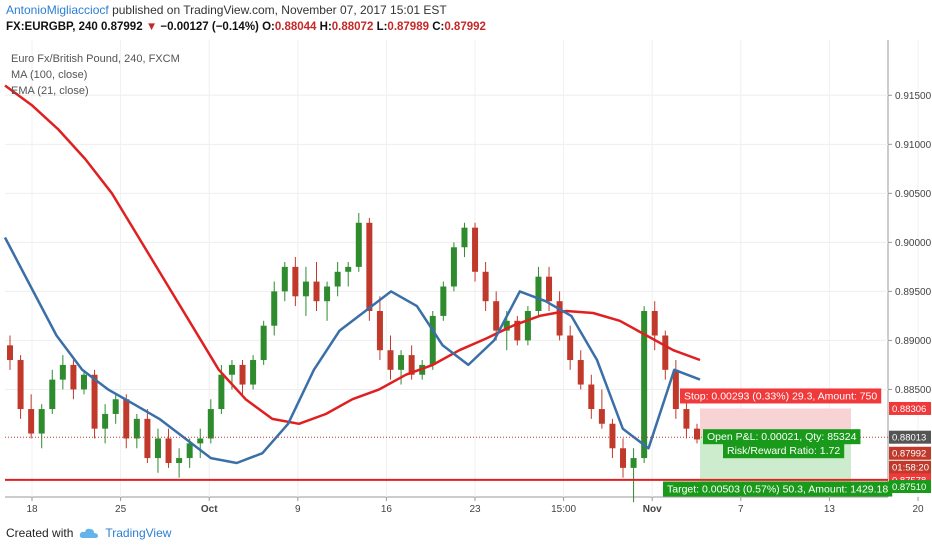  Describe the element at coordinates (382, 27) in the screenshot. I see `low-label: L:` at that location.